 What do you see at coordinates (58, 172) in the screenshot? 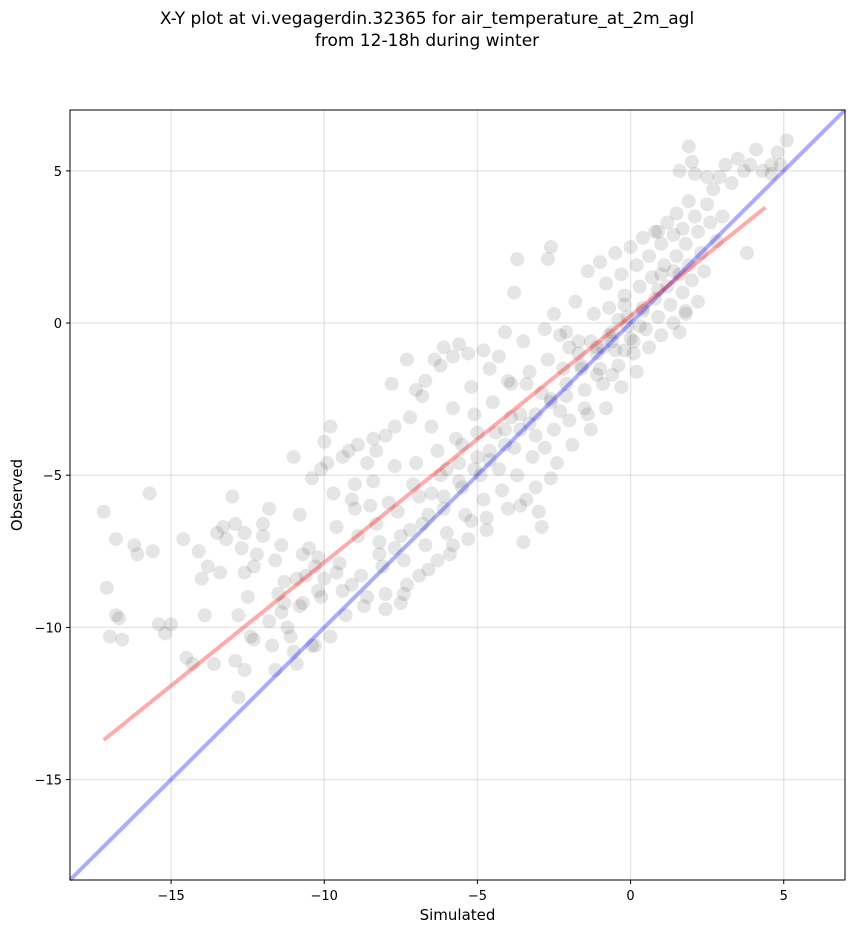
I see `y-tick-label: 5` at bounding box center [58, 172].